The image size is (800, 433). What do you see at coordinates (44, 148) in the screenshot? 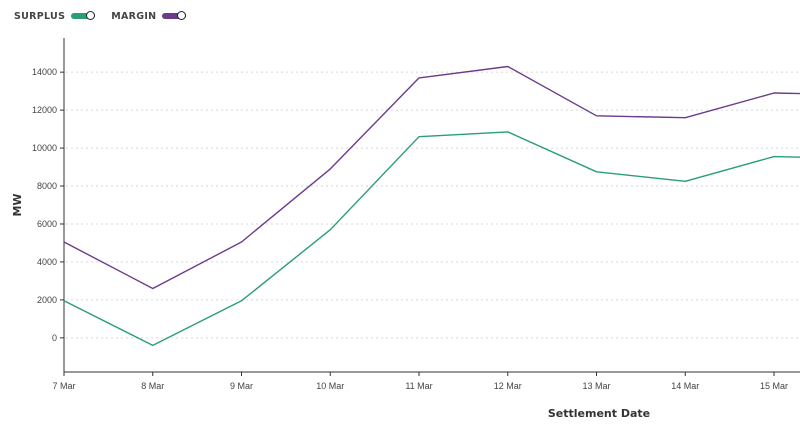
I see `y-tick-label-10000: 10000` at bounding box center [44, 148].